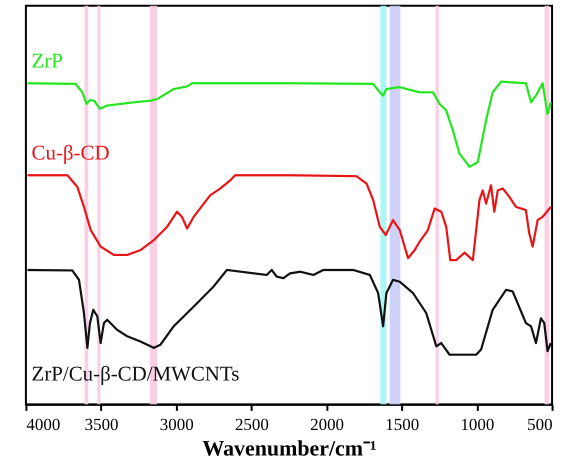  What do you see at coordinates (177, 424) in the screenshot?
I see `x-tick-label: 3000` at bounding box center [177, 424].